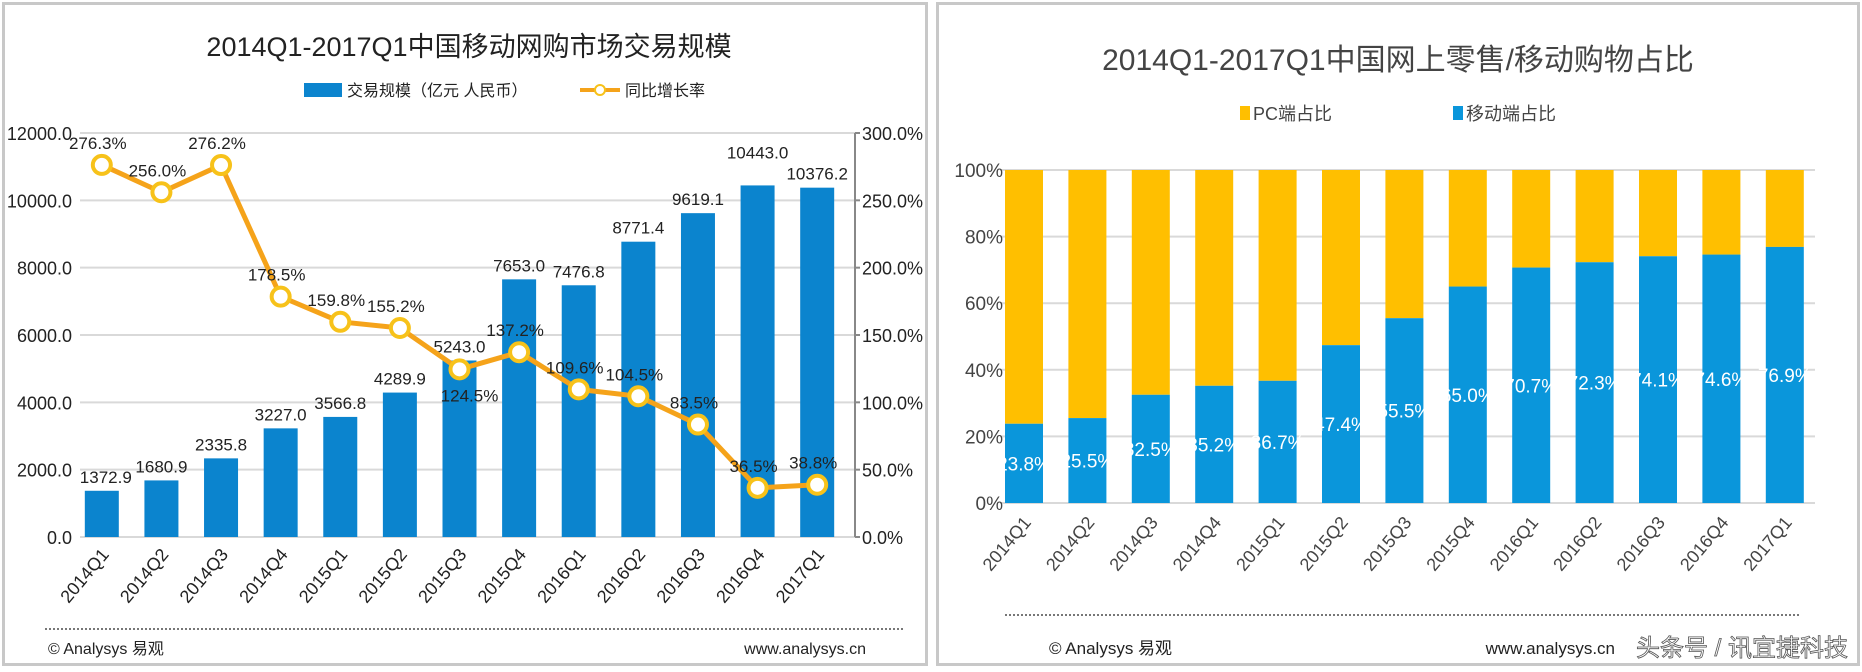  I want to click on growth-data-label: 38.8%, so click(813, 463).